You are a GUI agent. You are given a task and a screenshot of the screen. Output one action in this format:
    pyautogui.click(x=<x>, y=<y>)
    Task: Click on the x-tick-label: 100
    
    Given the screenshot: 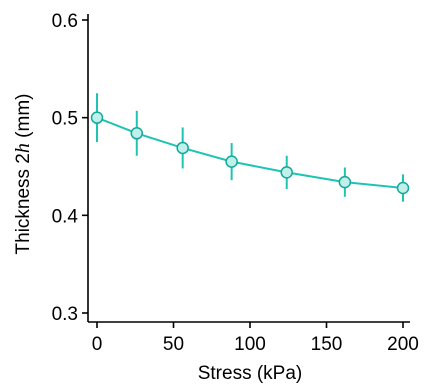 What is the action you would take?
    pyautogui.click(x=250, y=344)
    